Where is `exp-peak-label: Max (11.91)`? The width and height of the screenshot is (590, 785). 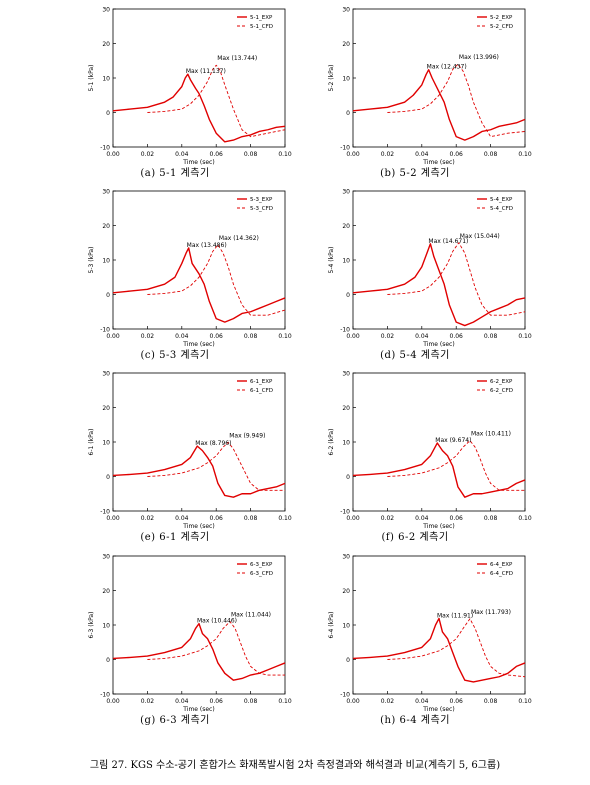 exp-peak-label: Max (11.91) is located at coordinates (455, 615).